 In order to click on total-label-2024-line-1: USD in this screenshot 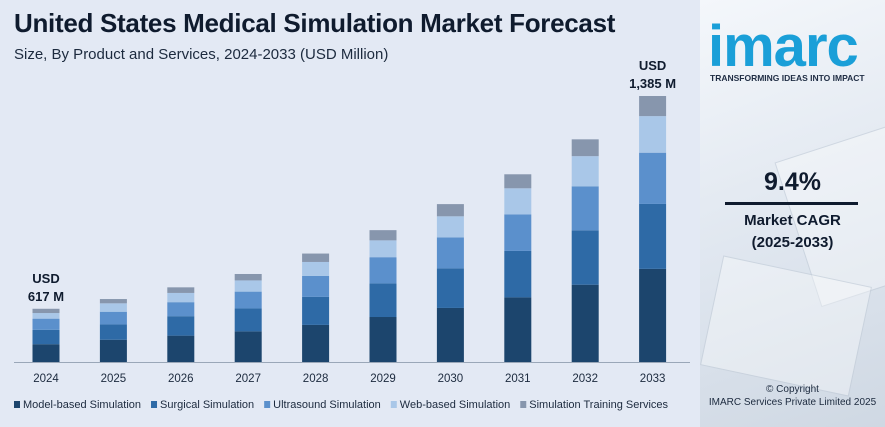, I will do `click(45, 278)`.